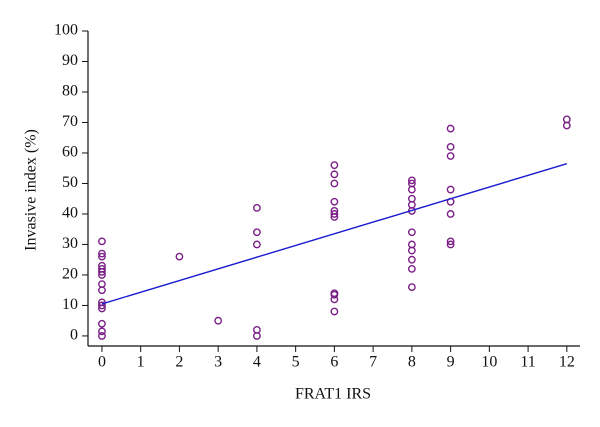 The width and height of the screenshot is (600, 427). What do you see at coordinates (489, 362) in the screenshot?
I see `x-tick-label: 10` at bounding box center [489, 362].